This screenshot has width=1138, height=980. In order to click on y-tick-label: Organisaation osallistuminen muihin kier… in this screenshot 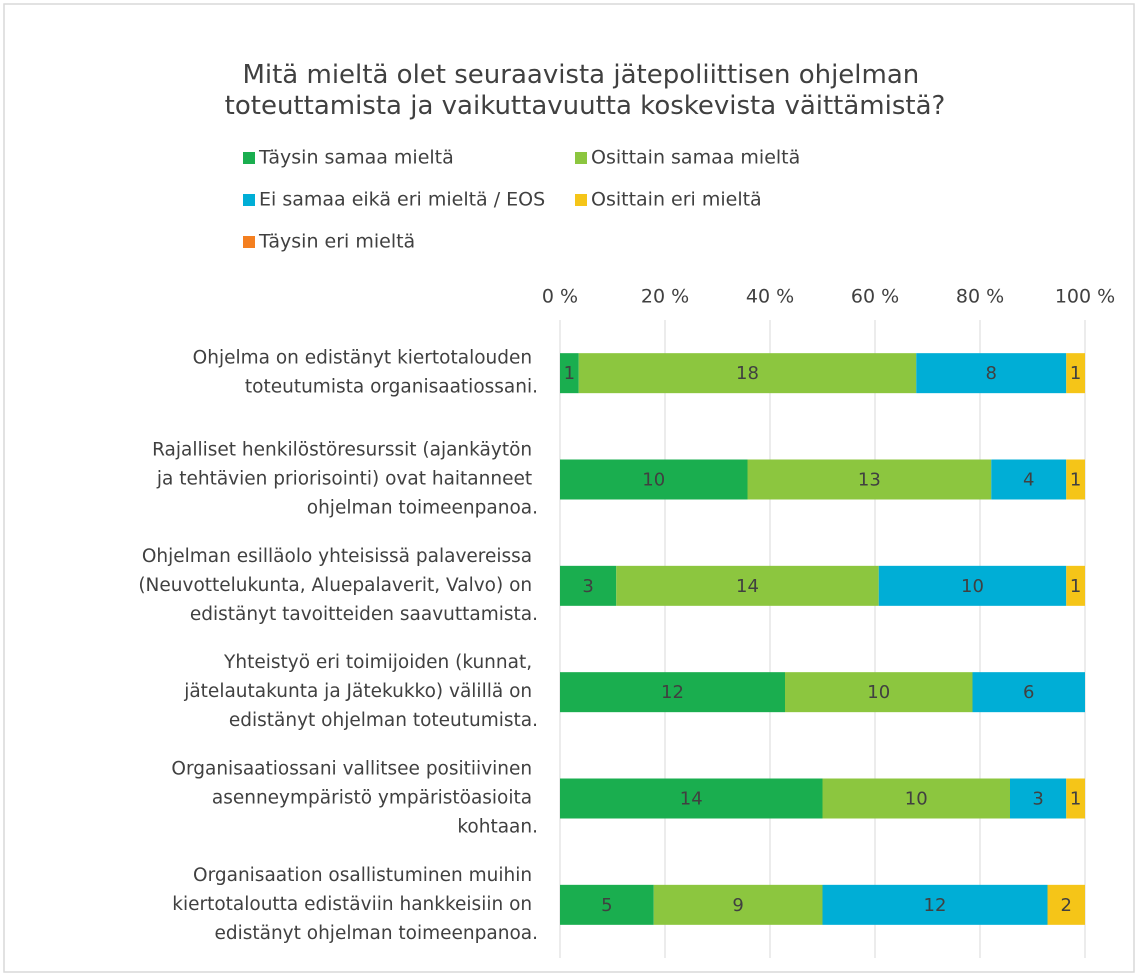, I will do `click(355, 904)`.